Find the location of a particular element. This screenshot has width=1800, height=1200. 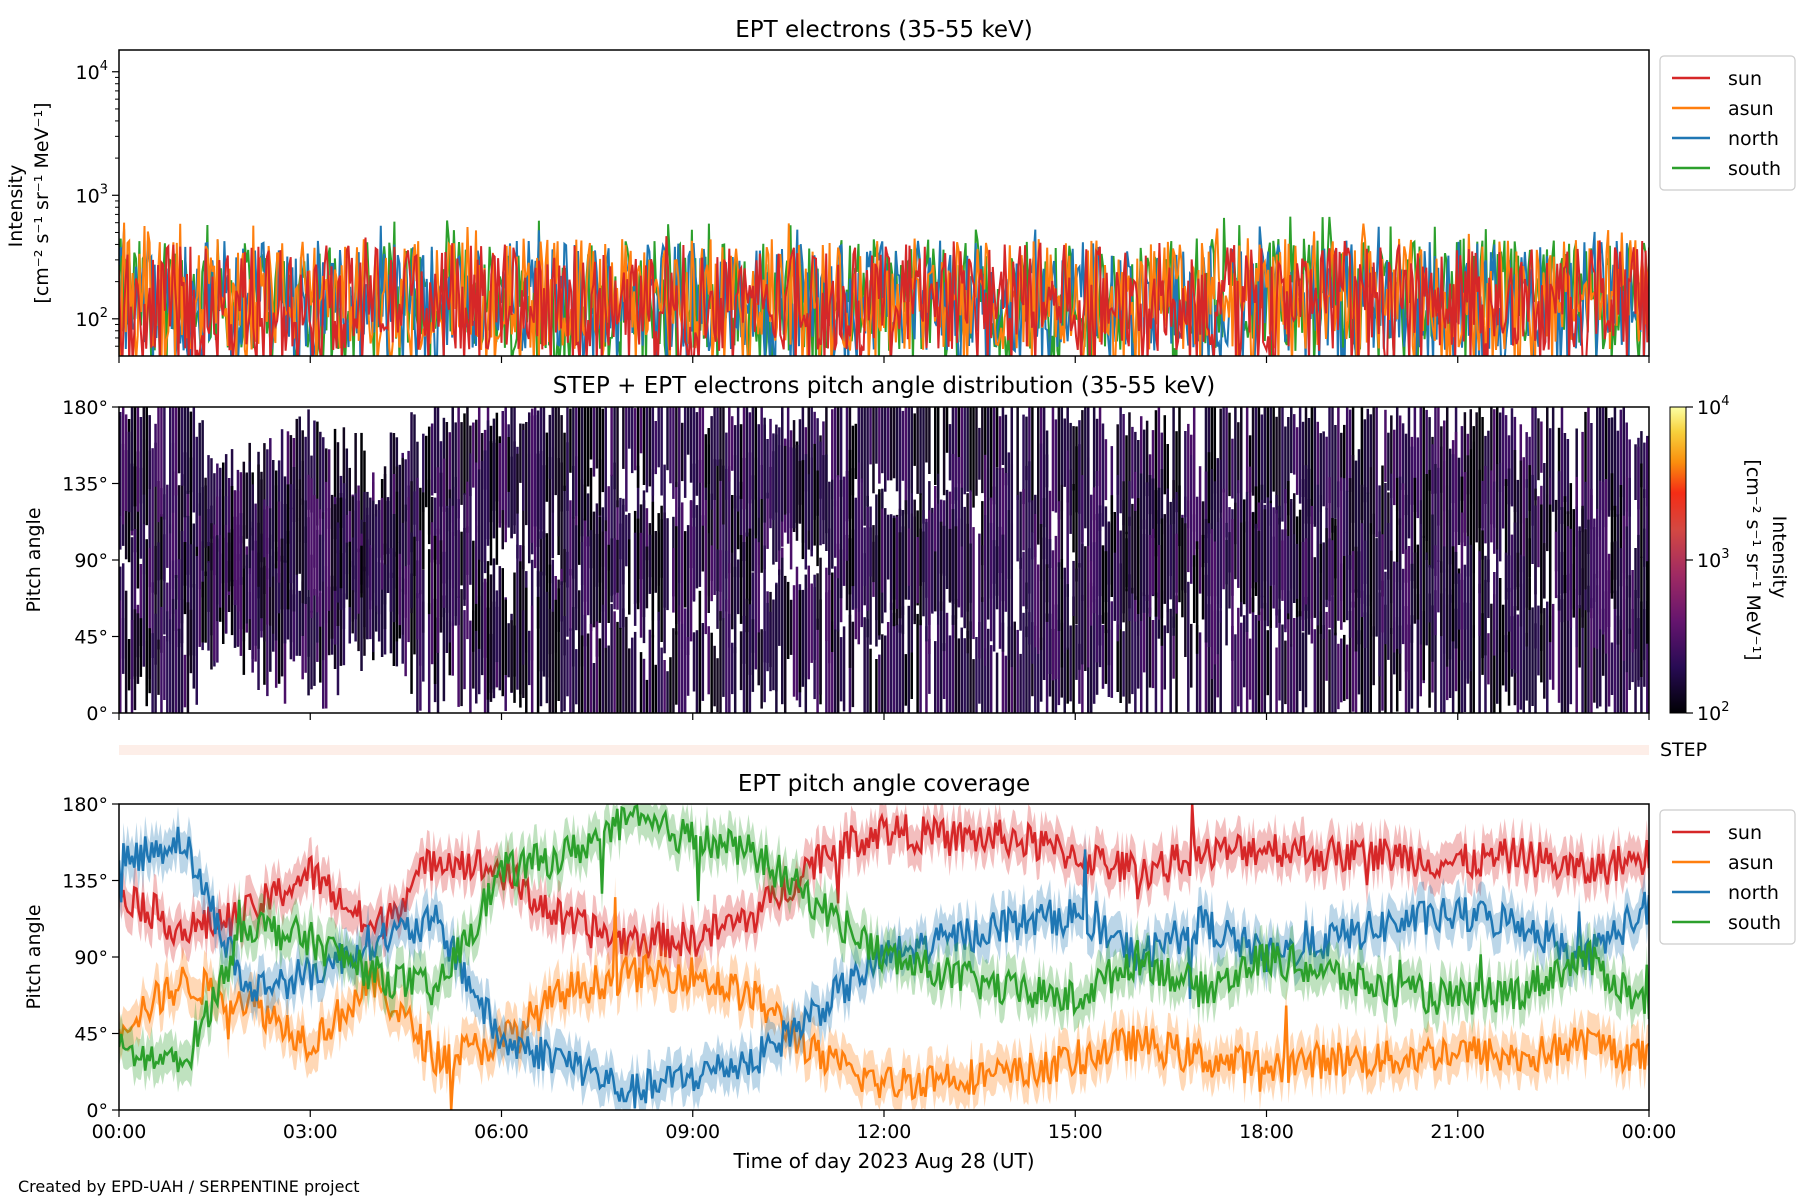

legend-label-north: north is located at coordinates (1753, 893).